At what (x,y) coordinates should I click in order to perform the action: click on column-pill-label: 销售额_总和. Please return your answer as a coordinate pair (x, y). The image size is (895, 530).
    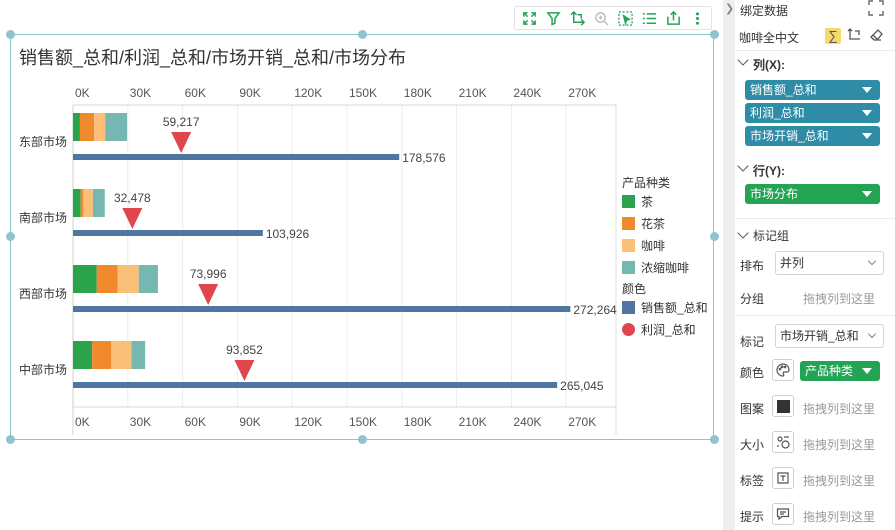
    Looking at the image, I should click on (783, 90).